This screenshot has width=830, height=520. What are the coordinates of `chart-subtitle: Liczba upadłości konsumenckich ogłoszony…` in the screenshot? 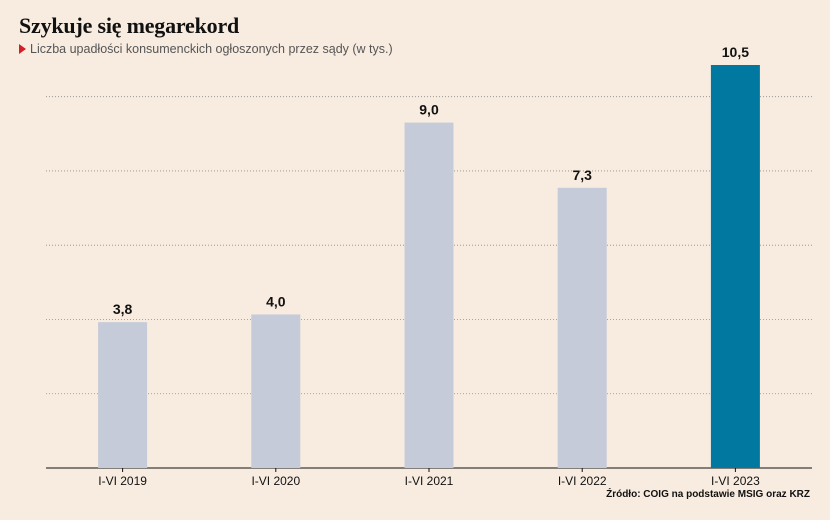 It's located at (211, 49).